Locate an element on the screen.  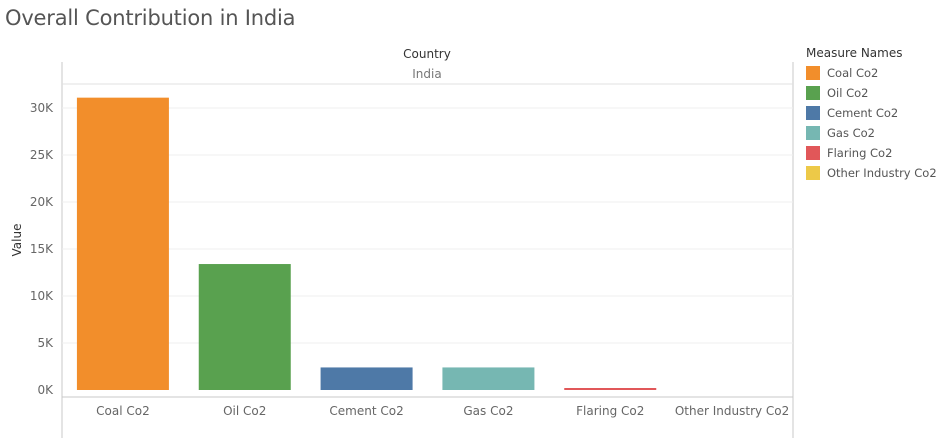
y-tick-label: 10K is located at coordinates (42, 296).